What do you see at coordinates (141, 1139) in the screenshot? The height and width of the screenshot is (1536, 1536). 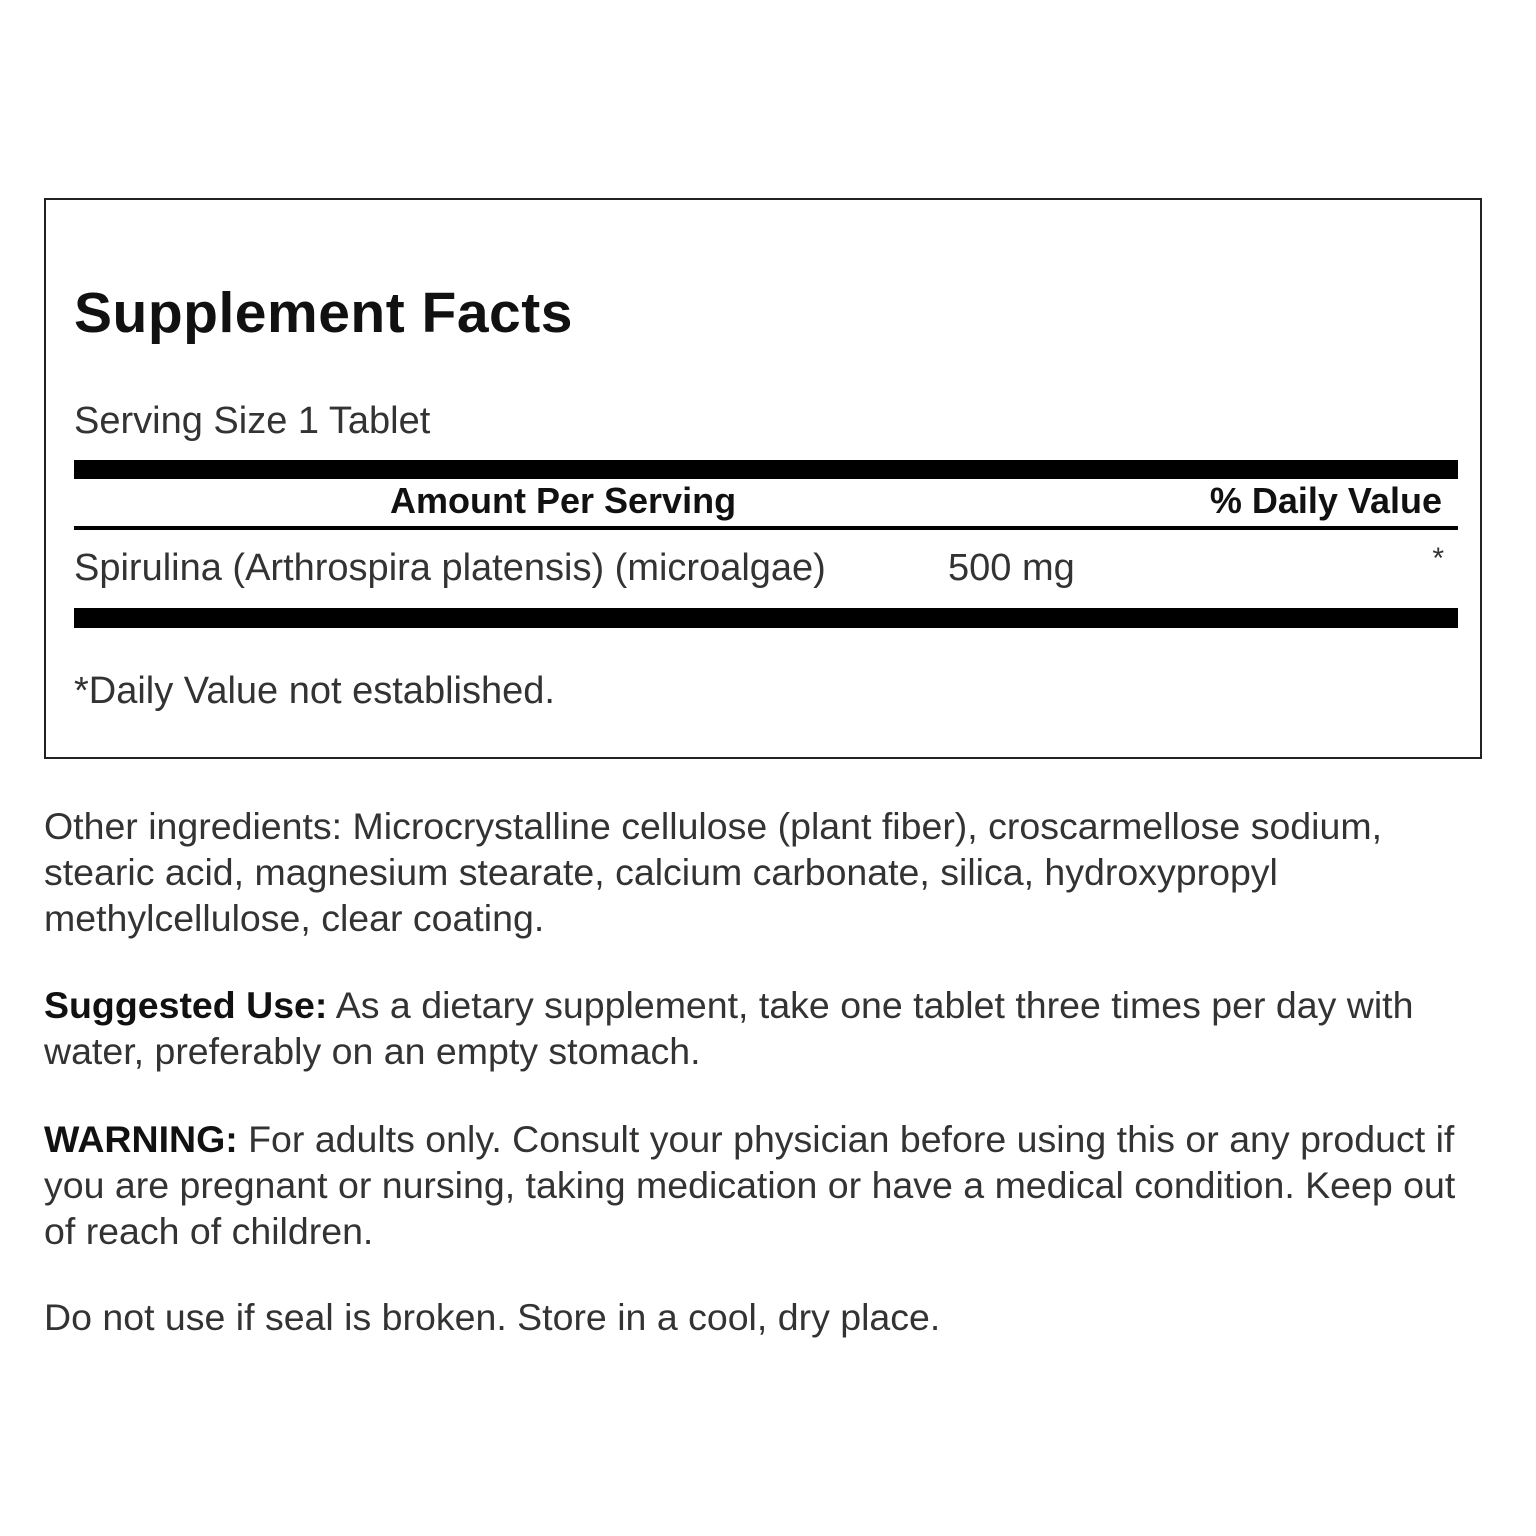 I see `warning-label: WARNING:` at bounding box center [141, 1139].